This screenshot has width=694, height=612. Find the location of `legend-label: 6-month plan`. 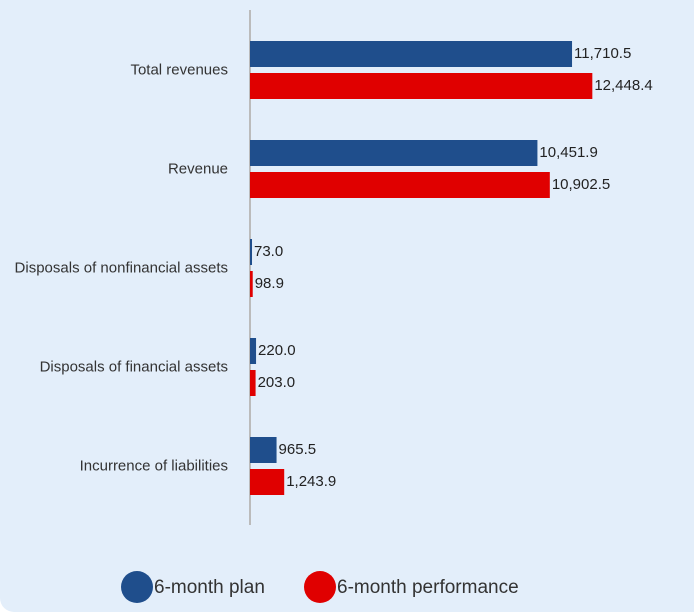

legend-label: 6-month plan is located at coordinates (209, 587).